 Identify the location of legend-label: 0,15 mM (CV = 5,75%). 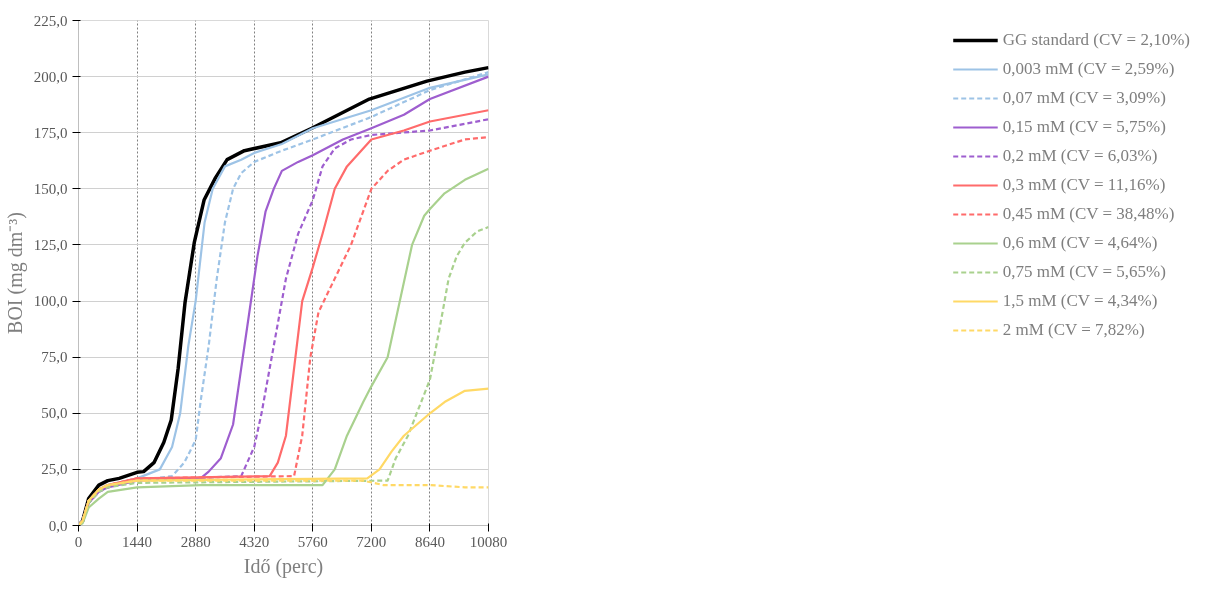
(1084, 127).